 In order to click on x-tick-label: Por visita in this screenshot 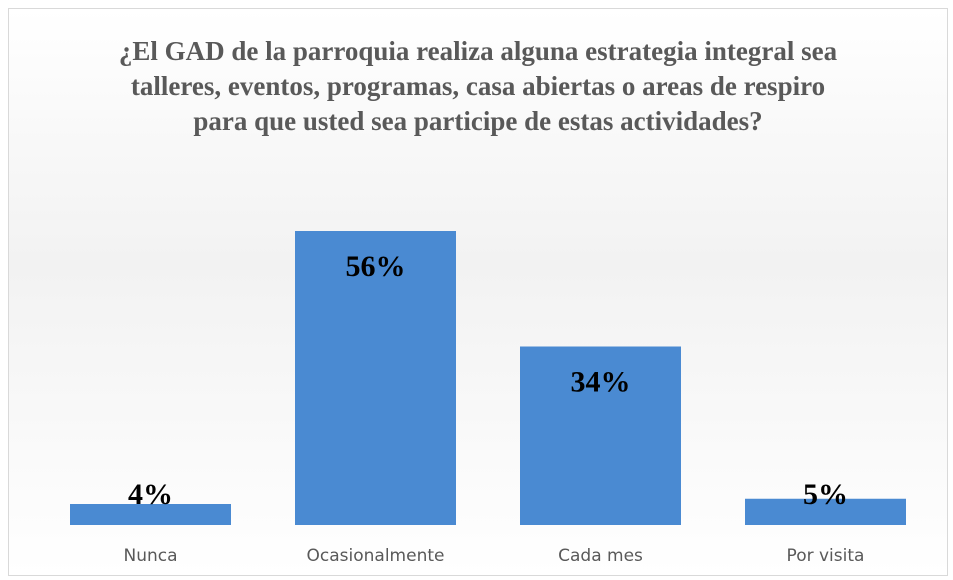, I will do `click(826, 556)`.